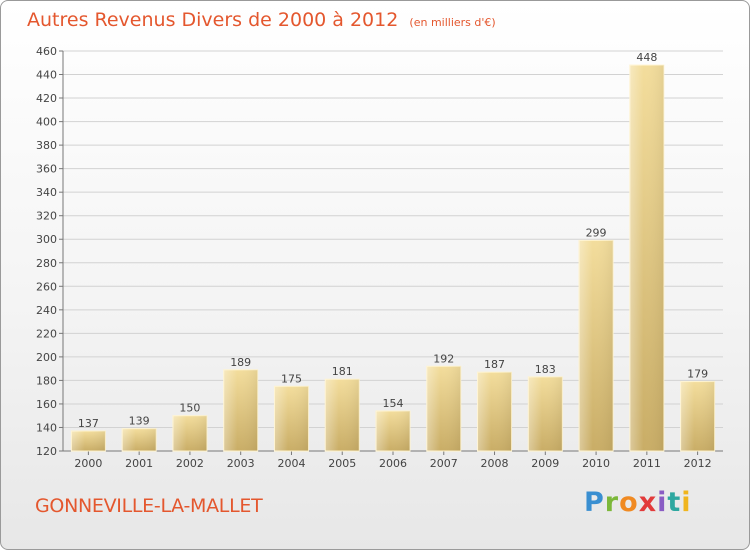  What do you see at coordinates (190, 463) in the screenshot?
I see `x-tick-label: 2002` at bounding box center [190, 463].